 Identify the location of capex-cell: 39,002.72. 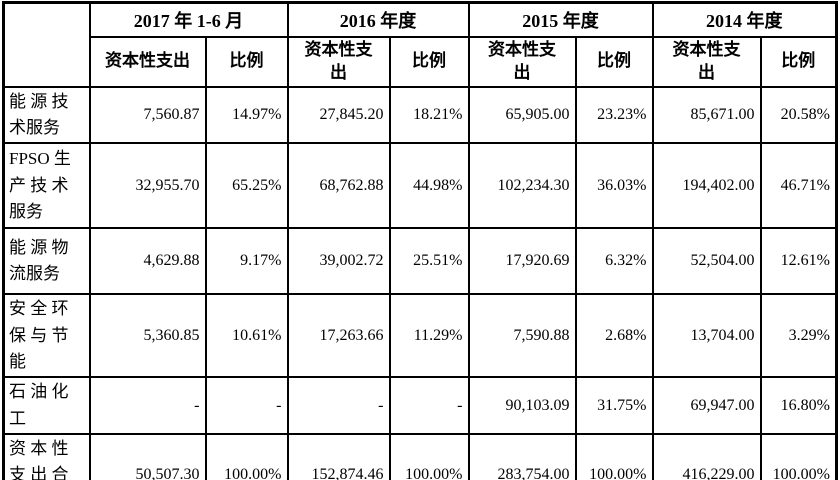
(338, 261).